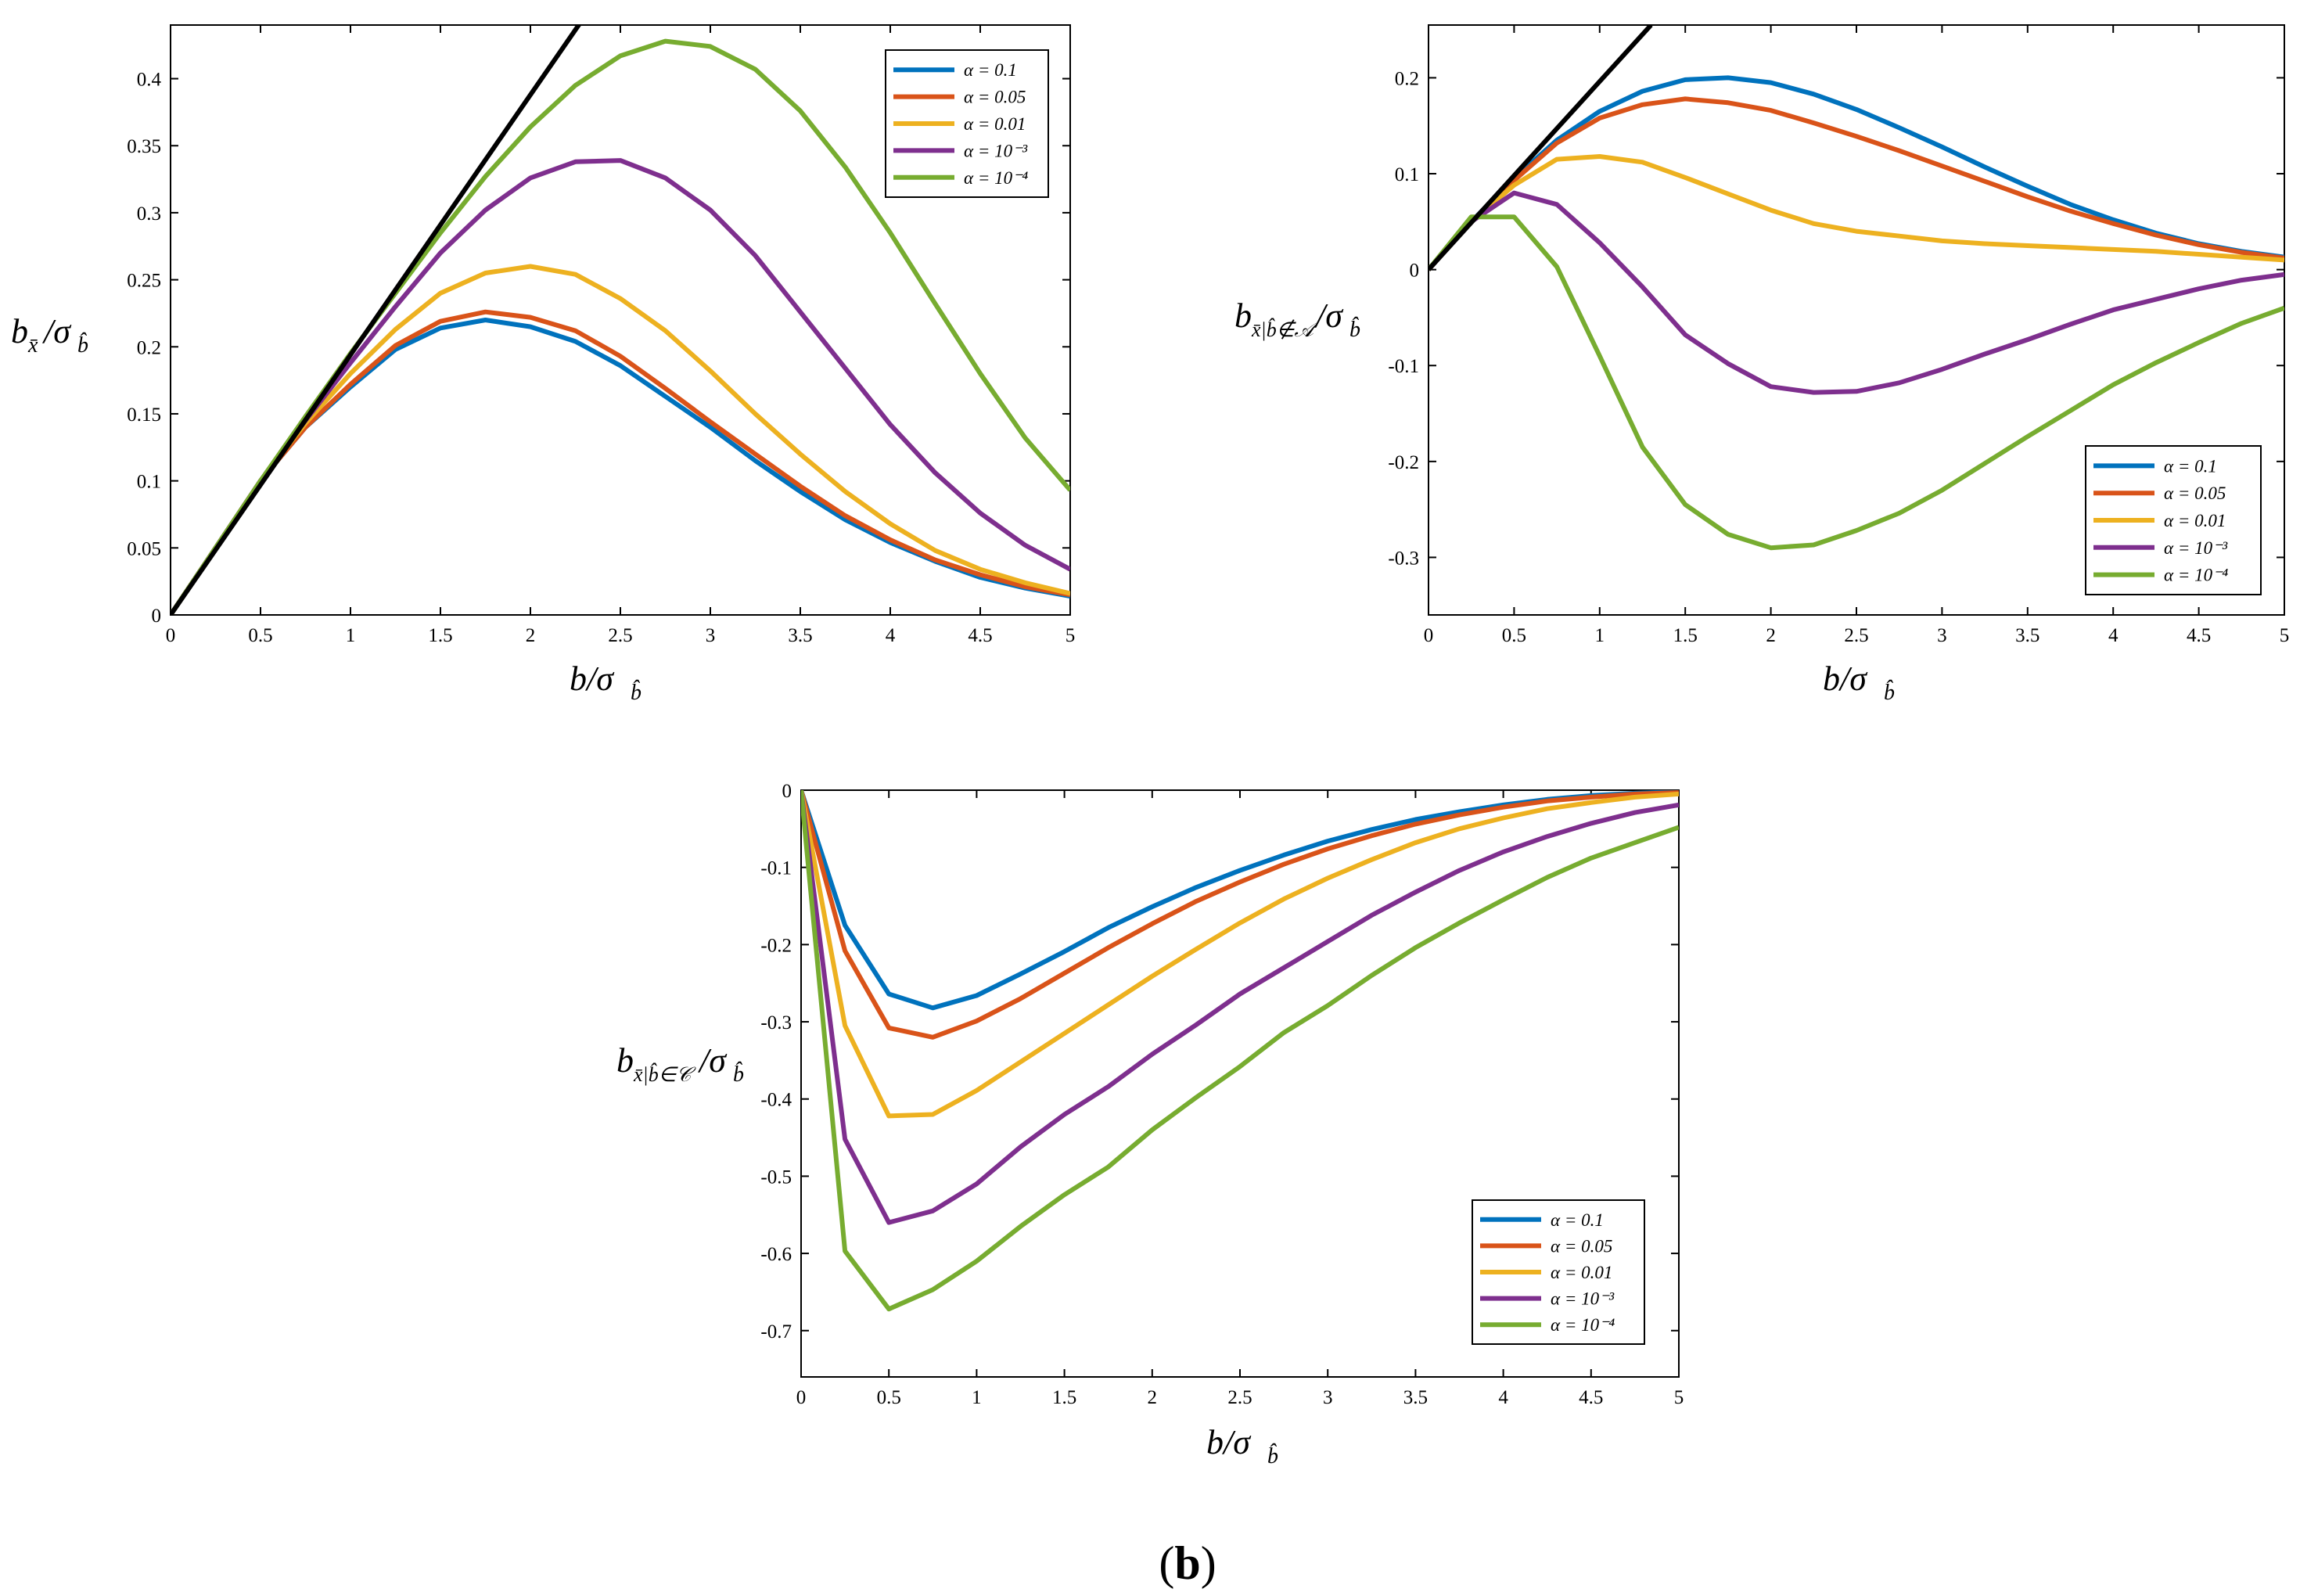  I want to click on chart1-ylabel: b x̄ /σ b̂, so click(49, 335).